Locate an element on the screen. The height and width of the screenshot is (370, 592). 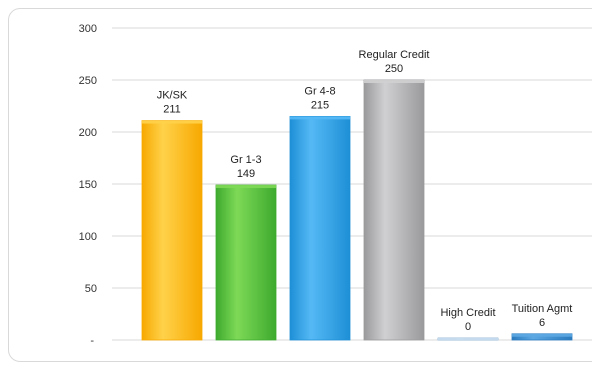
value-label: 250 is located at coordinates (394, 69).